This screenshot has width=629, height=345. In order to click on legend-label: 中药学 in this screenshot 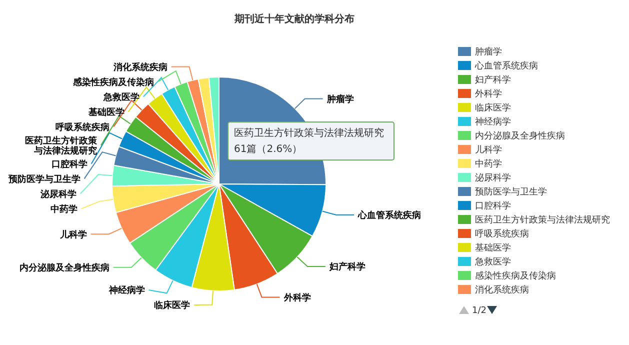, I will do `click(488, 164)`.